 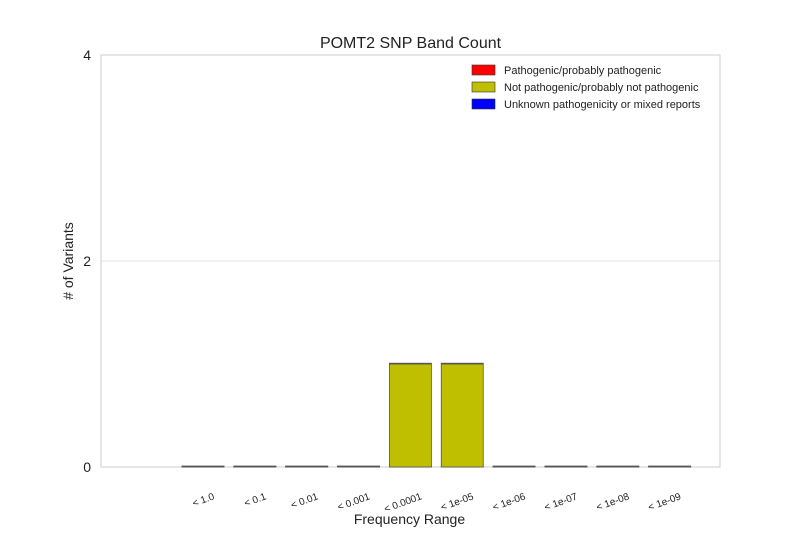 I want to click on y-tick-label: 2, so click(x=87, y=261).